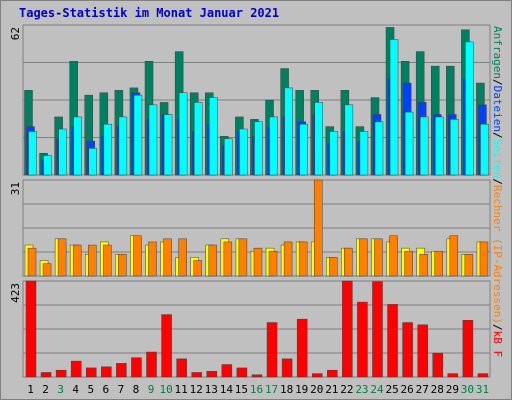 Image resolution: width=512 pixels, height=400 pixels. What do you see at coordinates (497, 109) in the screenshot?
I see `legend-entry: Dateien` at bounding box center [497, 109].